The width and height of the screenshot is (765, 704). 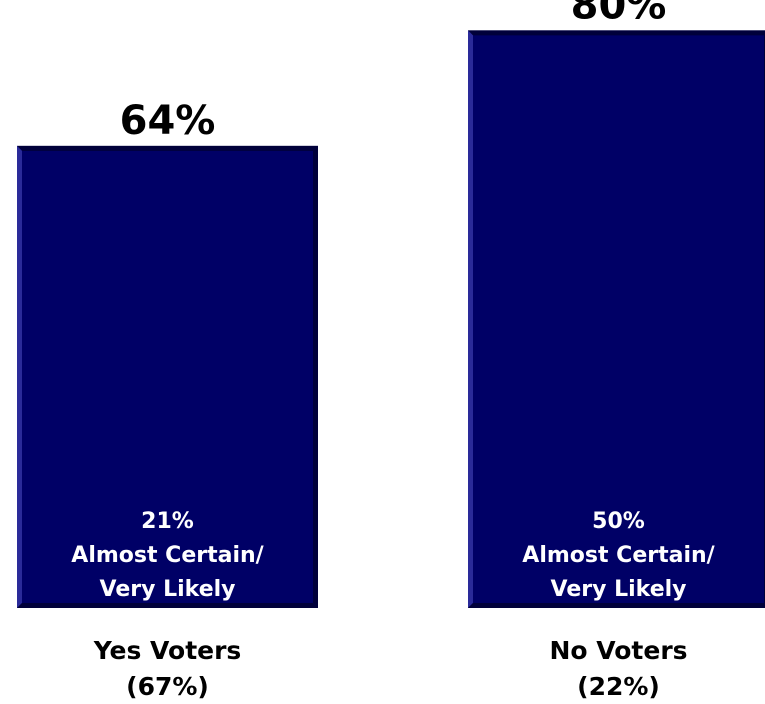 What do you see at coordinates (168, 121) in the screenshot?
I see `value-label-1: 64%` at bounding box center [168, 121].